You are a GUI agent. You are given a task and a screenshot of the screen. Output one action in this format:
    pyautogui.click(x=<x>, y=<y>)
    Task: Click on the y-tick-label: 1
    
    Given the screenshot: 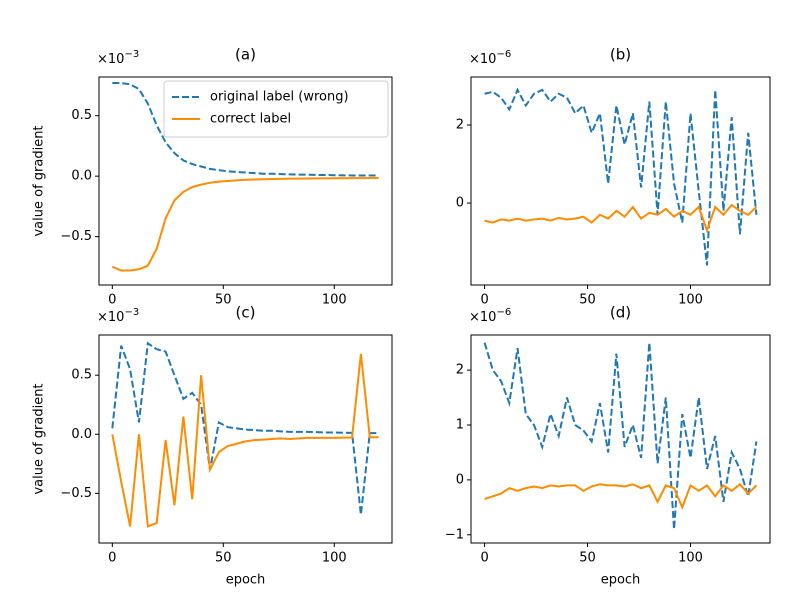 What is the action you would take?
    pyautogui.click(x=460, y=425)
    